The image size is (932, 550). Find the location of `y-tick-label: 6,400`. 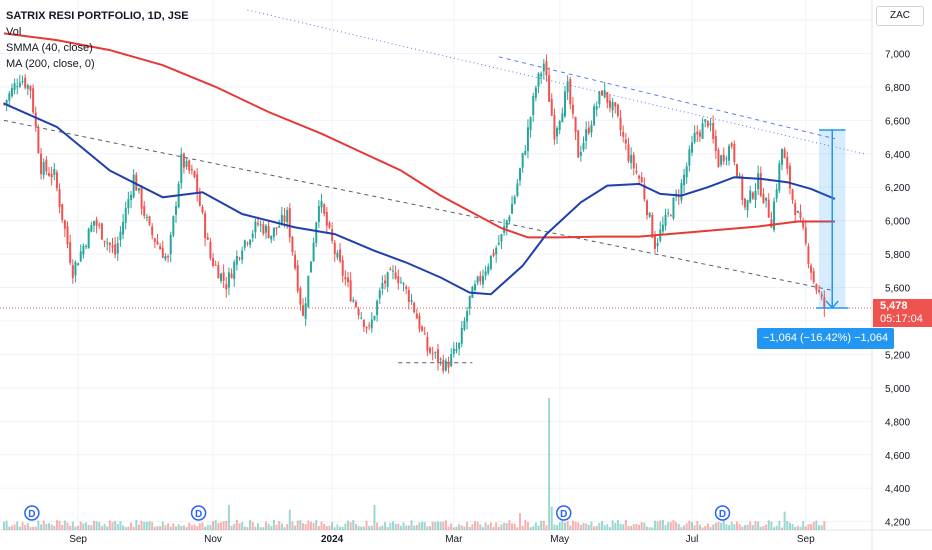

y-tick-label: 6,400 is located at coordinates (897, 155).